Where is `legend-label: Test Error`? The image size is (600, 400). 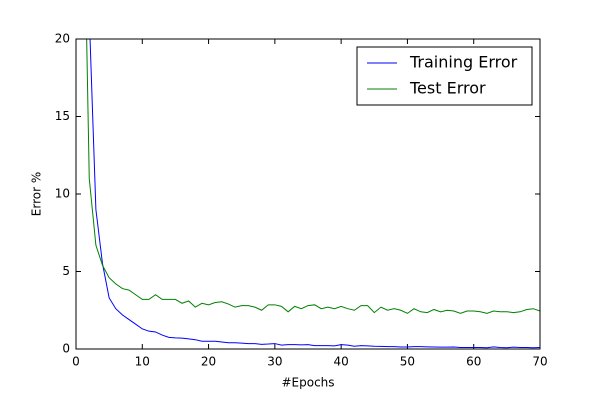 legend-label: Test Error is located at coordinates (447, 88).